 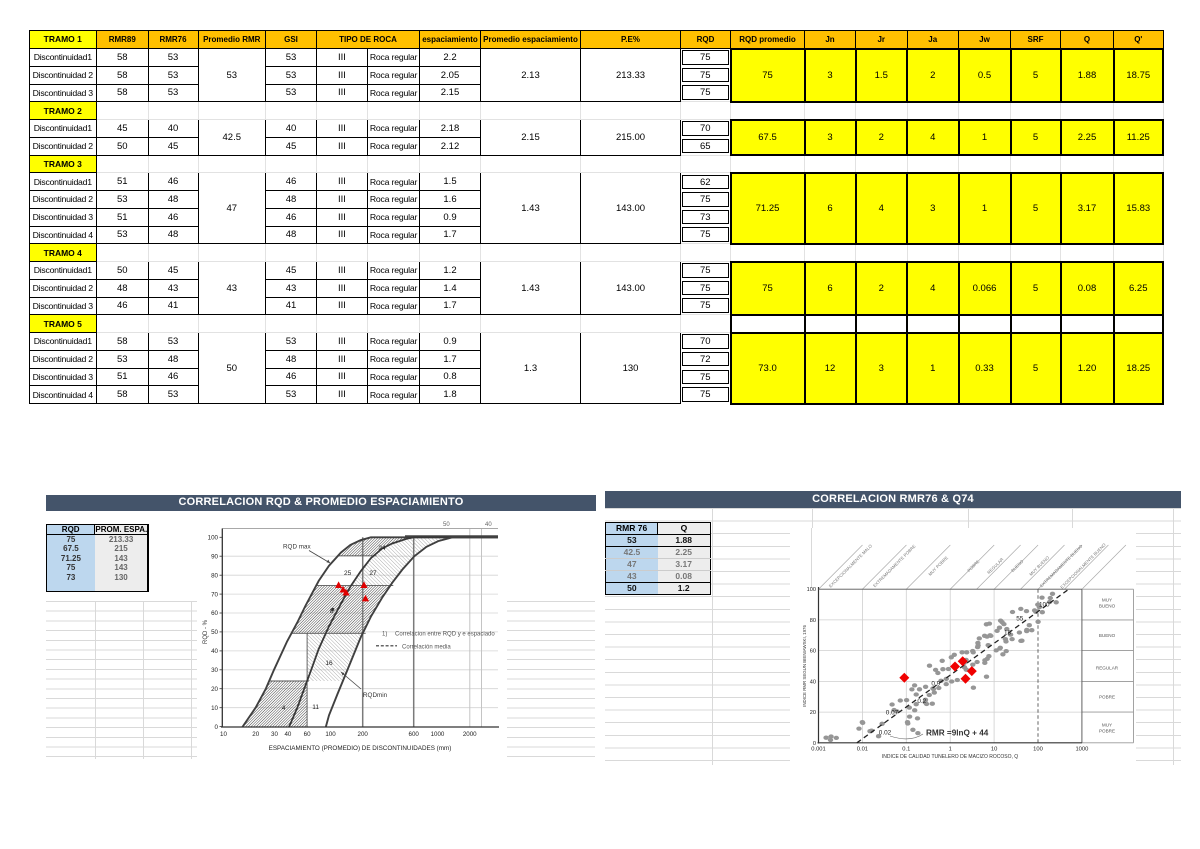 What do you see at coordinates (1008, 633) in the screenshot?
I see `svg-text: 18` at bounding box center [1008, 633].